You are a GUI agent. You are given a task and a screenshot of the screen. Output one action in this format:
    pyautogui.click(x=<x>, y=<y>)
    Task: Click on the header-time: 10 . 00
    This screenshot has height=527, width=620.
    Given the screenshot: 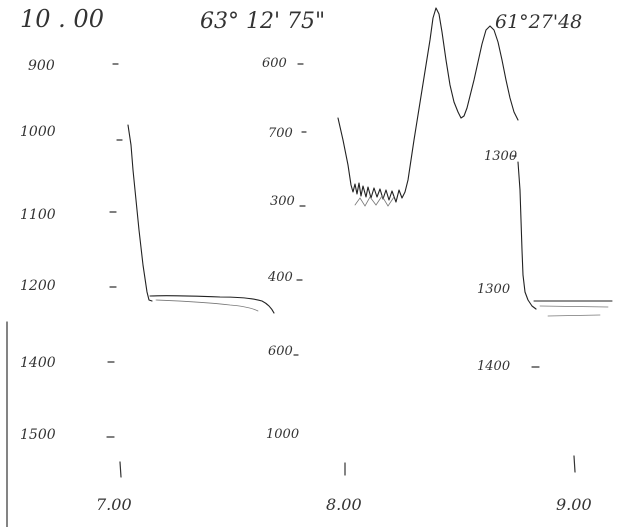 What is the action you would take?
    pyautogui.click(x=62, y=19)
    